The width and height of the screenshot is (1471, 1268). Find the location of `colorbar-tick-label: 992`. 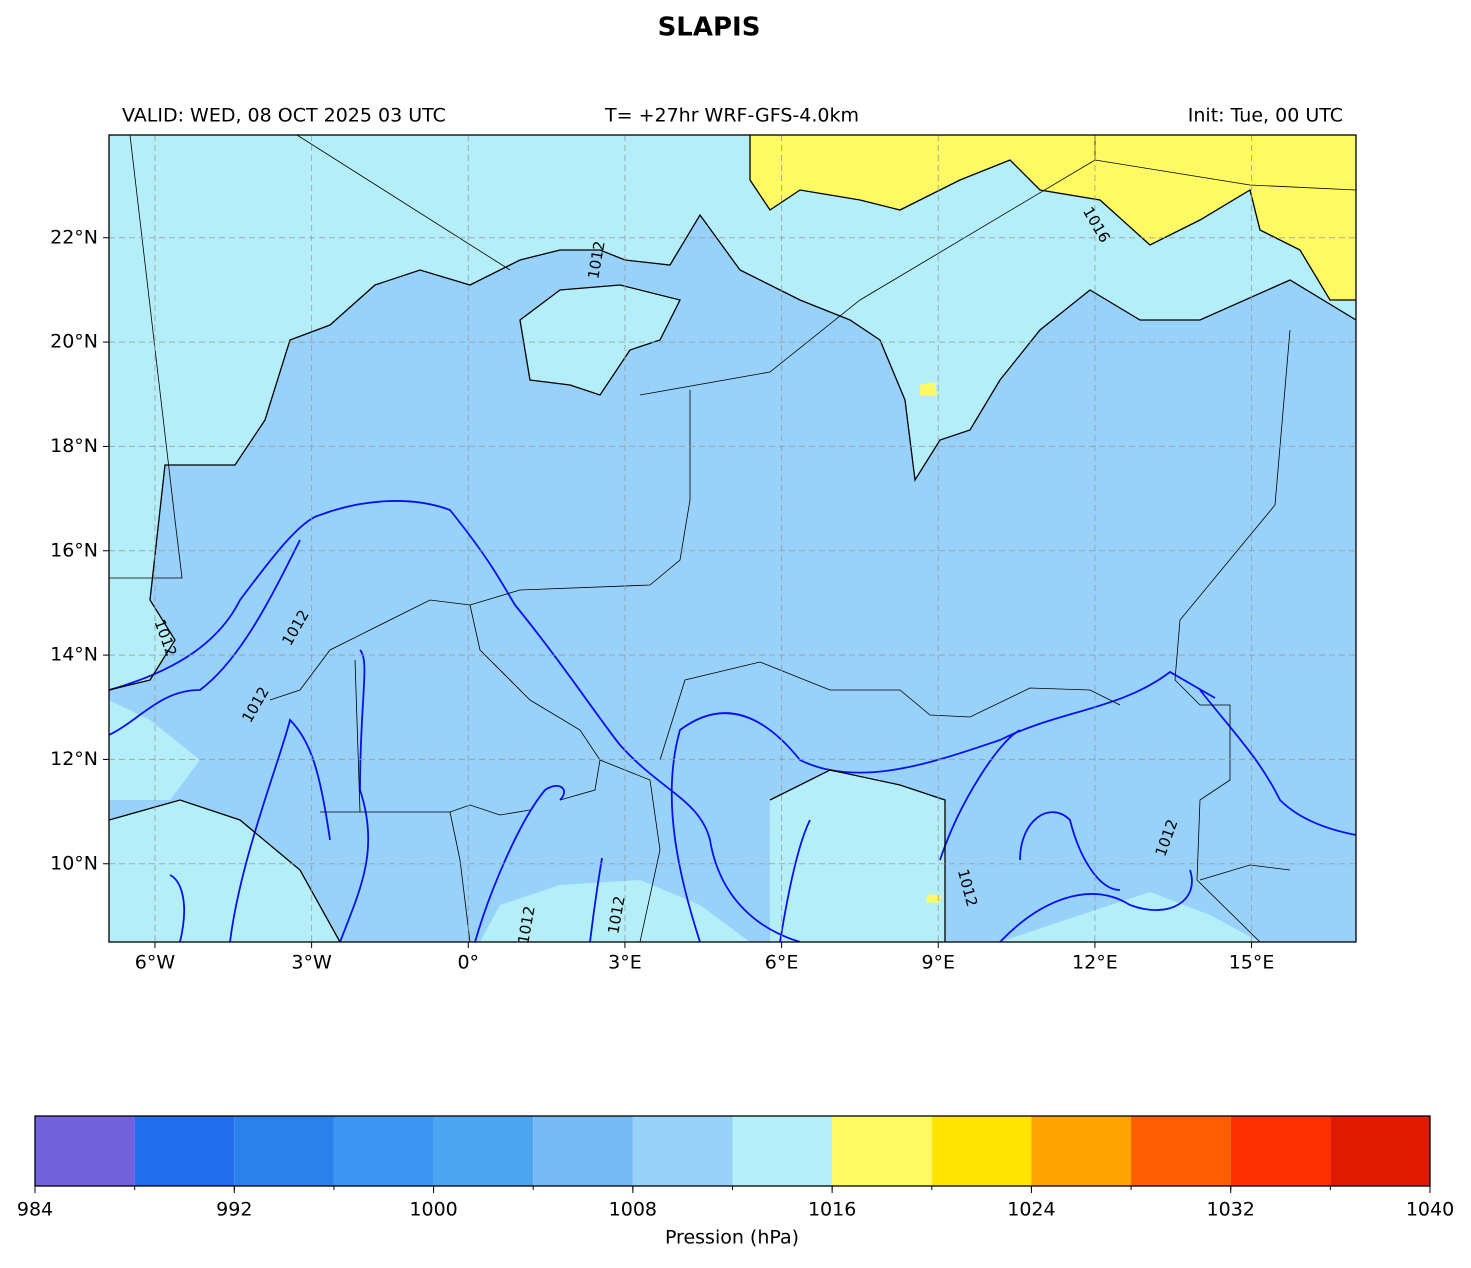

colorbar-tick-label: 992 is located at coordinates (234, 1210).